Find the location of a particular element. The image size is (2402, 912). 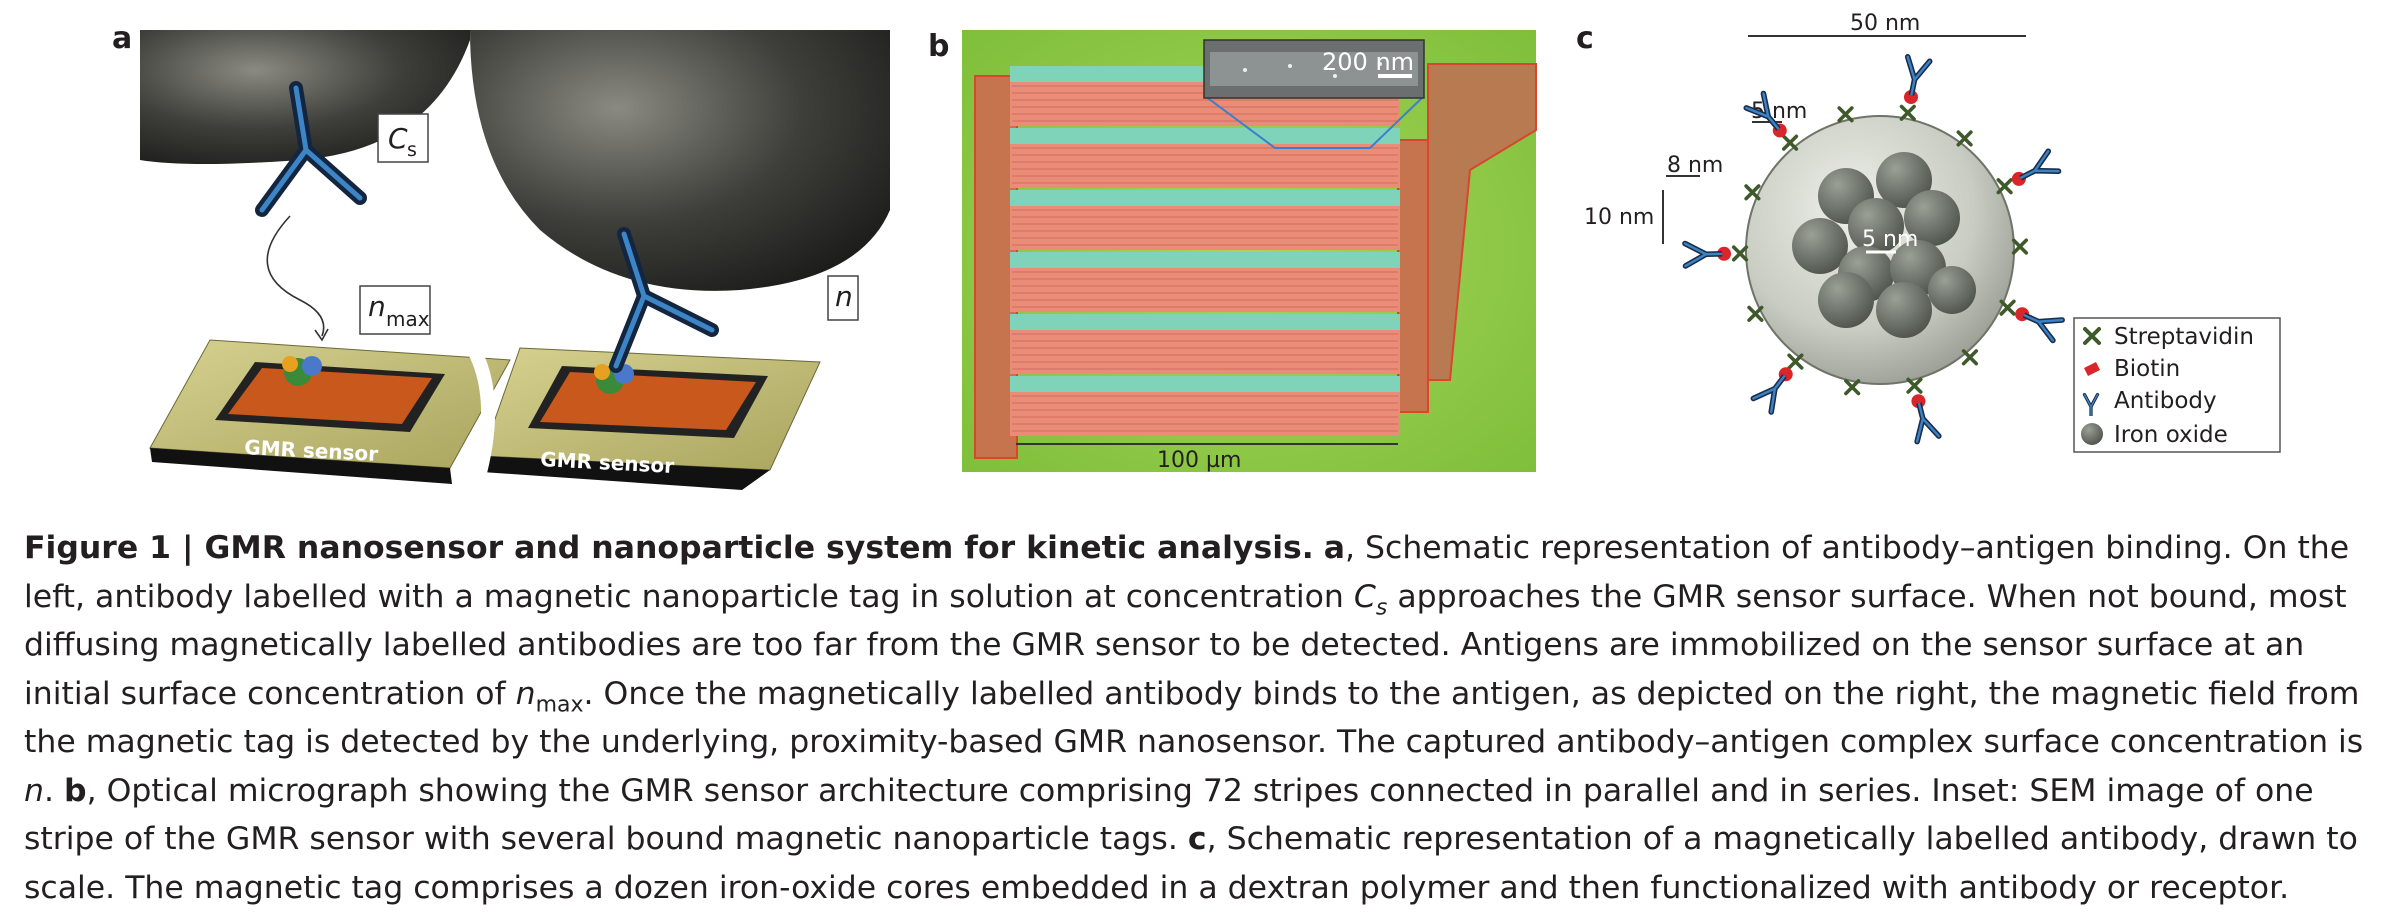

caption-nmax-main: n is located at coordinates (525, 693).